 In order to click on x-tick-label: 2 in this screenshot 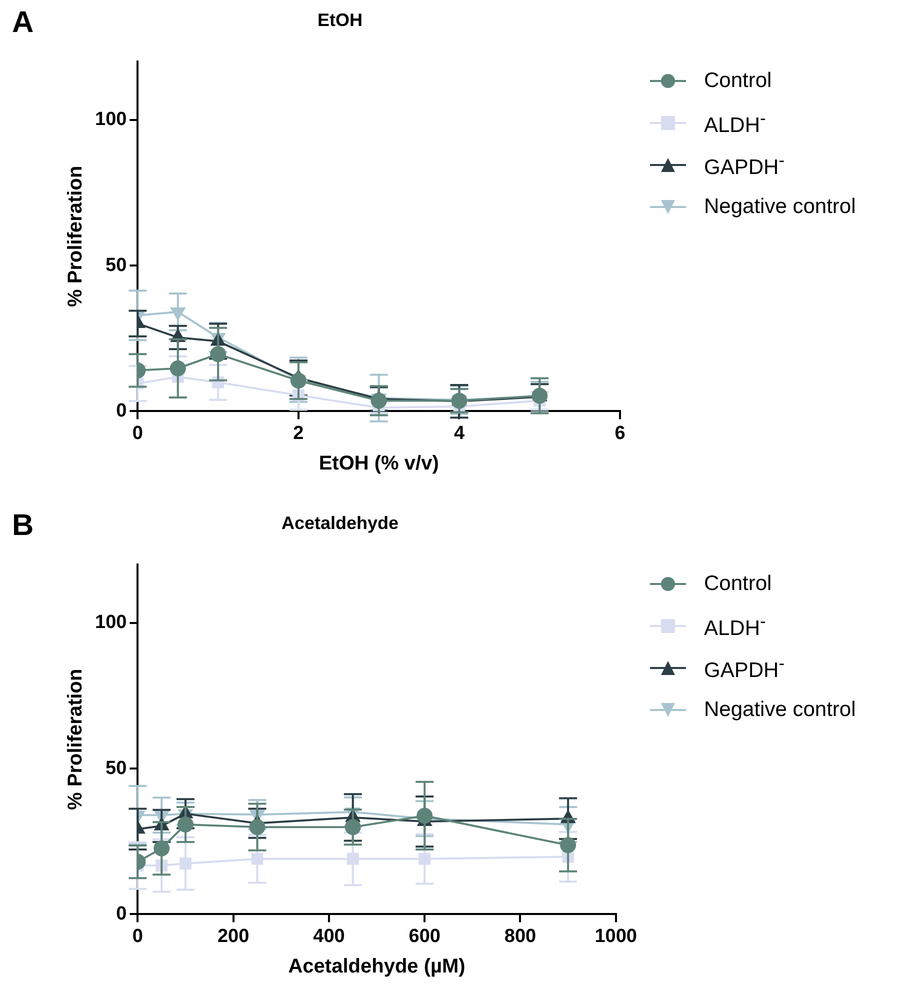, I will do `click(298, 433)`.